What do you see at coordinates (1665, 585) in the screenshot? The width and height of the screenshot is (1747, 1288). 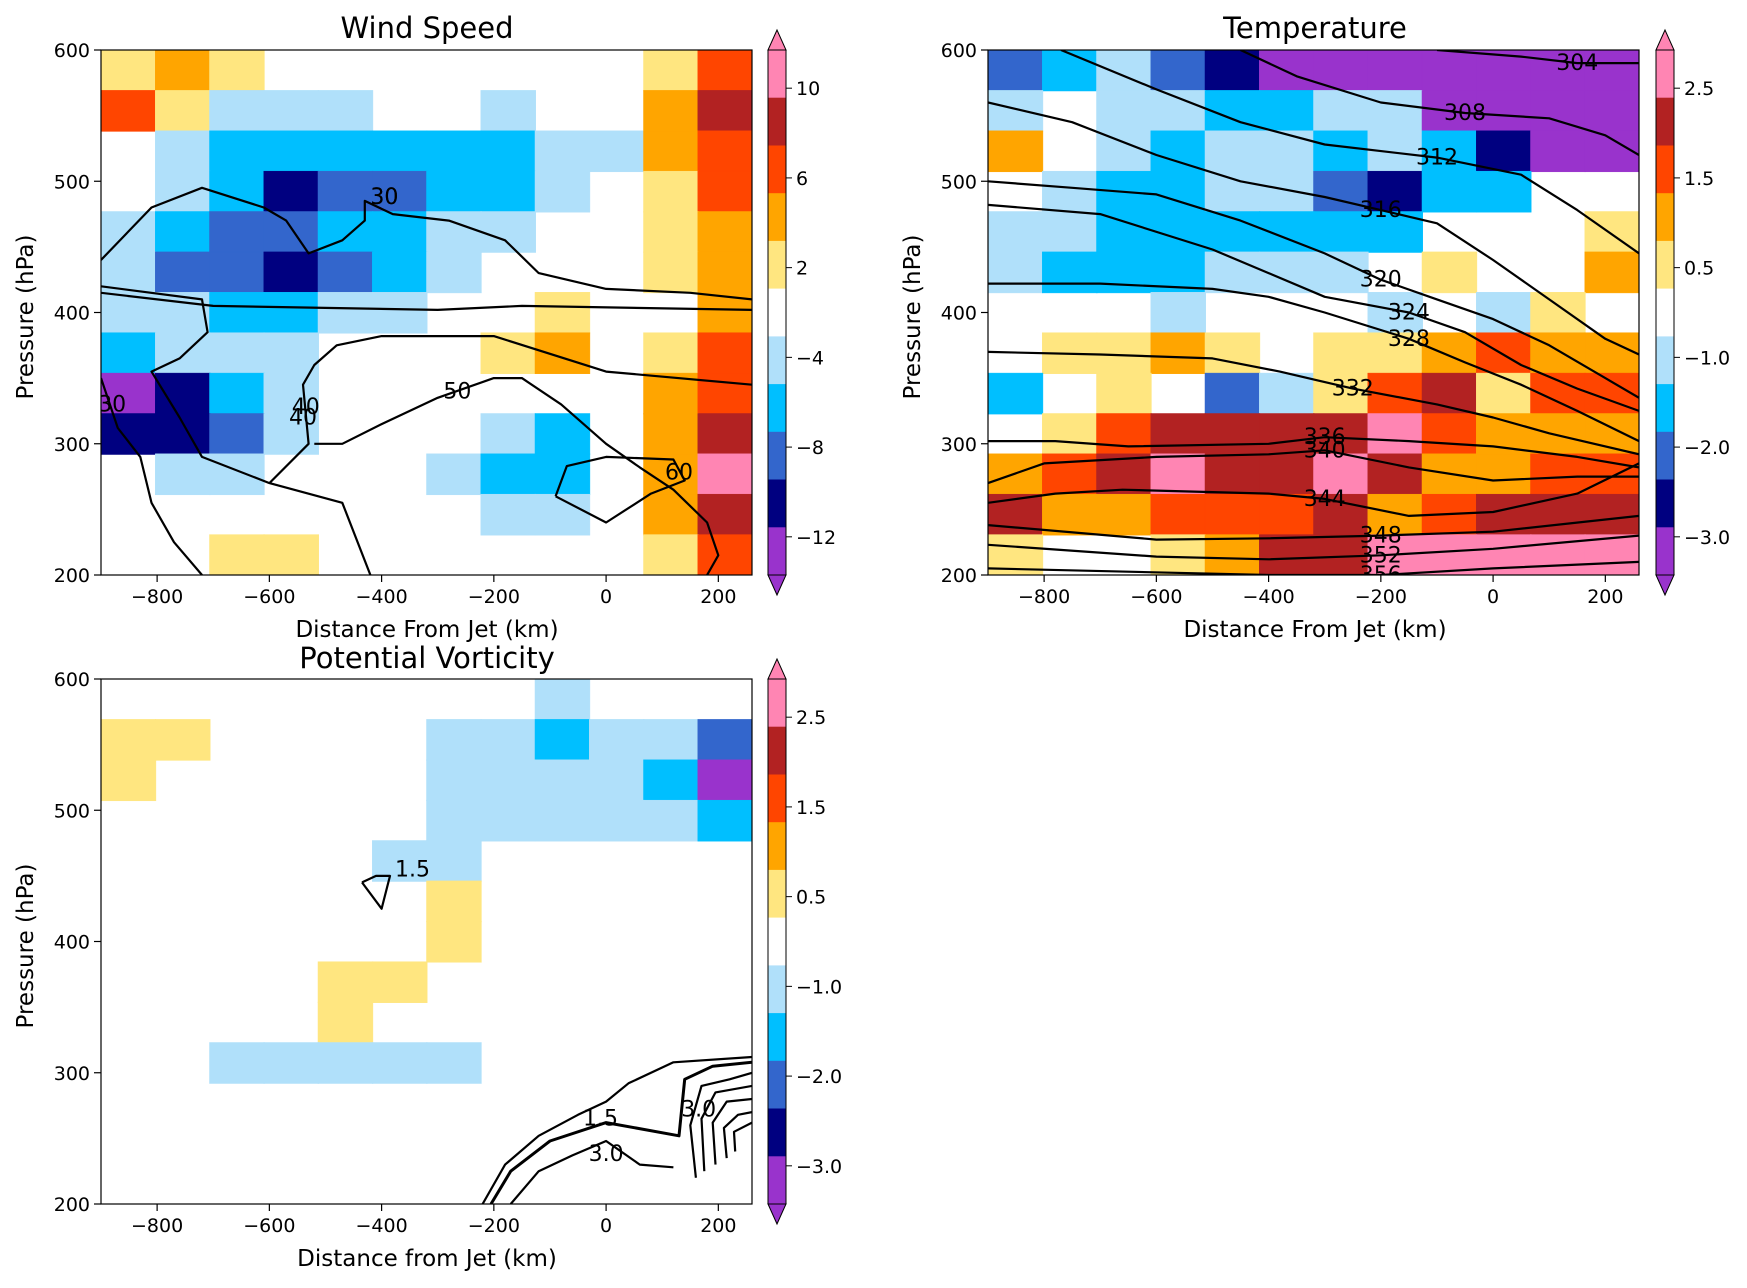 I see `colorbar-extend-bottom` at bounding box center [1665, 585].